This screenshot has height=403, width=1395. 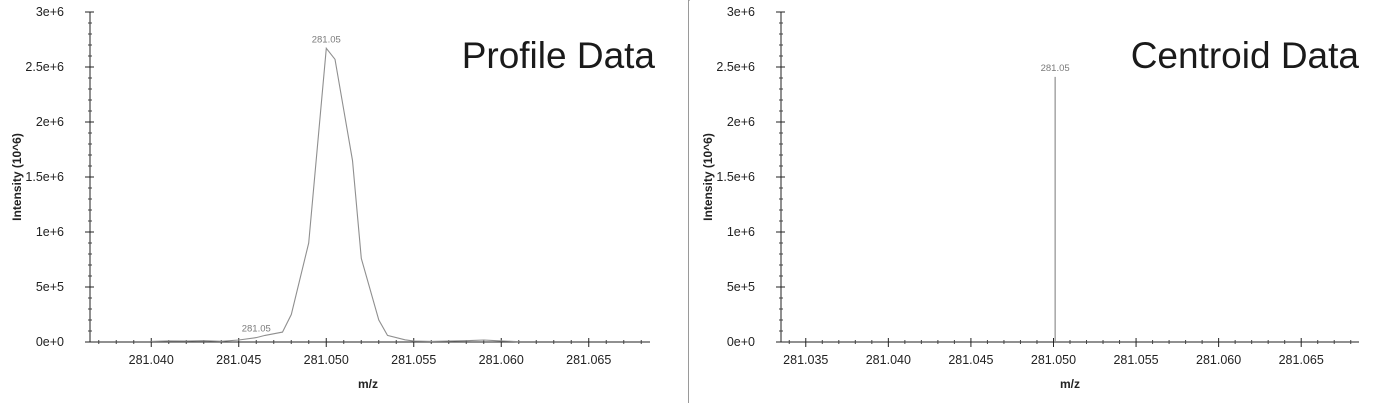 What do you see at coordinates (741, 342) in the screenshot?
I see `centroid-y-tick-label: 0e+0` at bounding box center [741, 342].